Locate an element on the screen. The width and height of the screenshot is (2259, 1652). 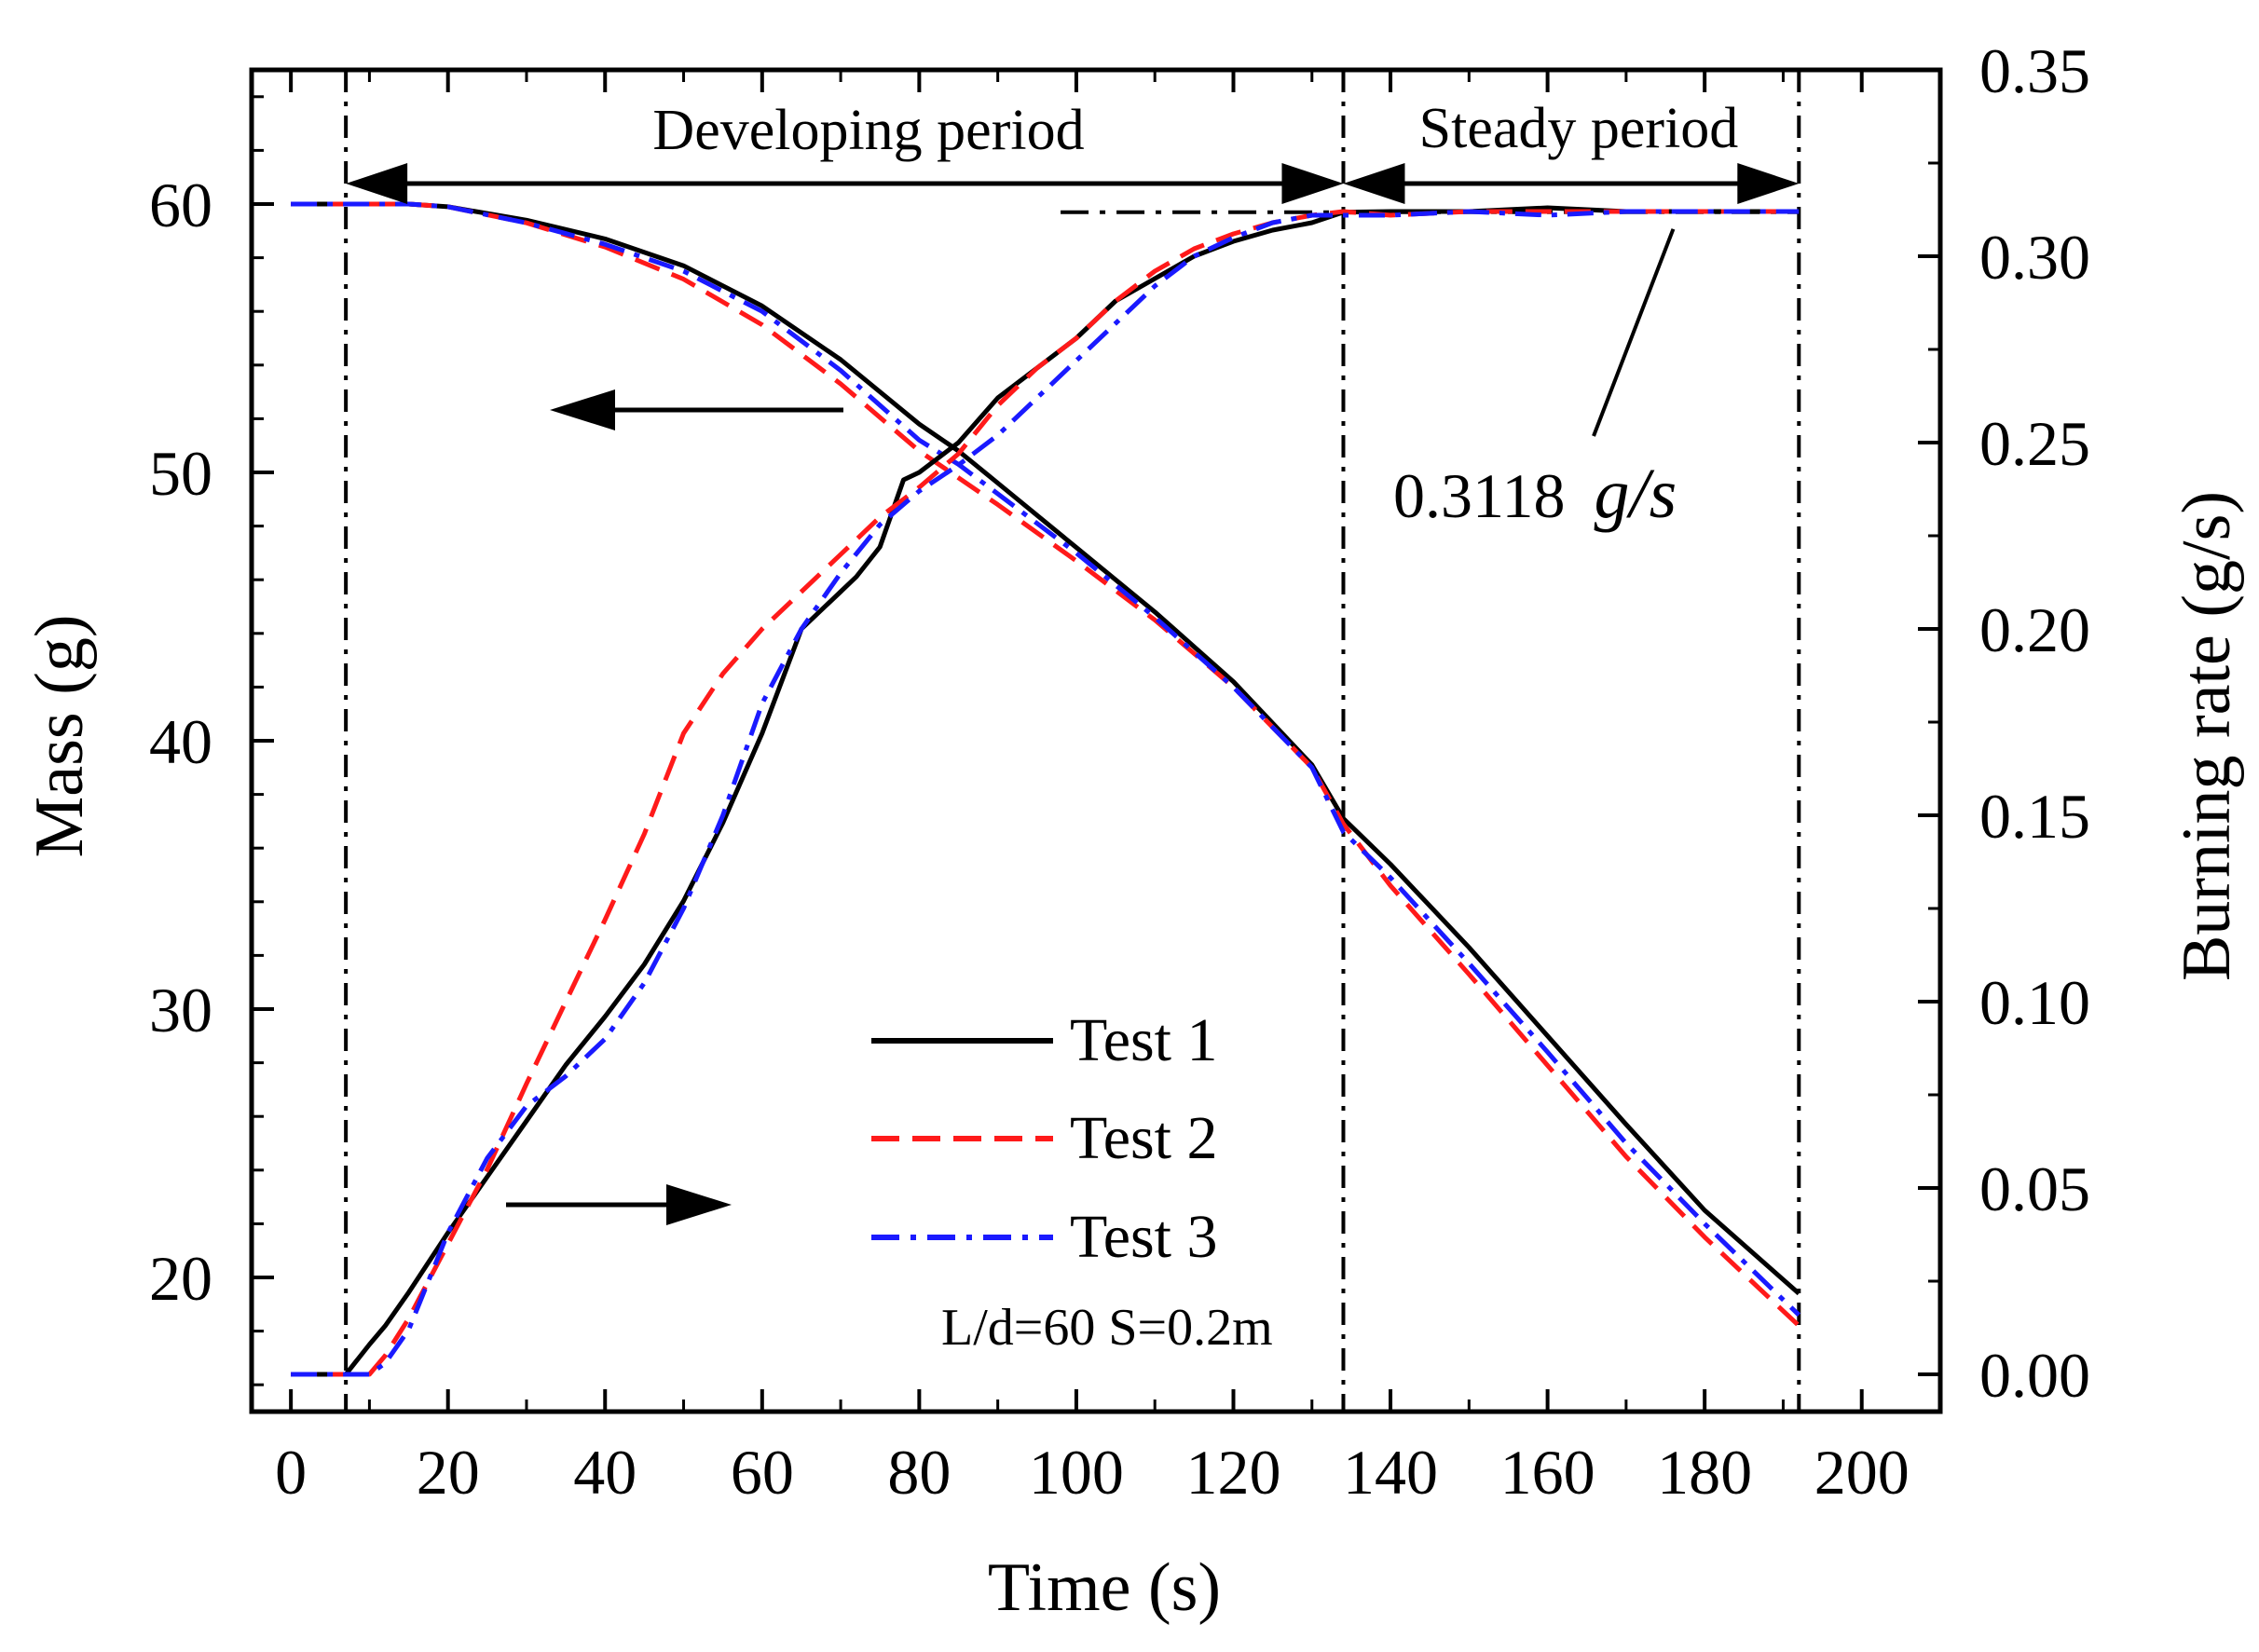
y-right-tick-label: 0.10 is located at coordinates (2034, 1002).